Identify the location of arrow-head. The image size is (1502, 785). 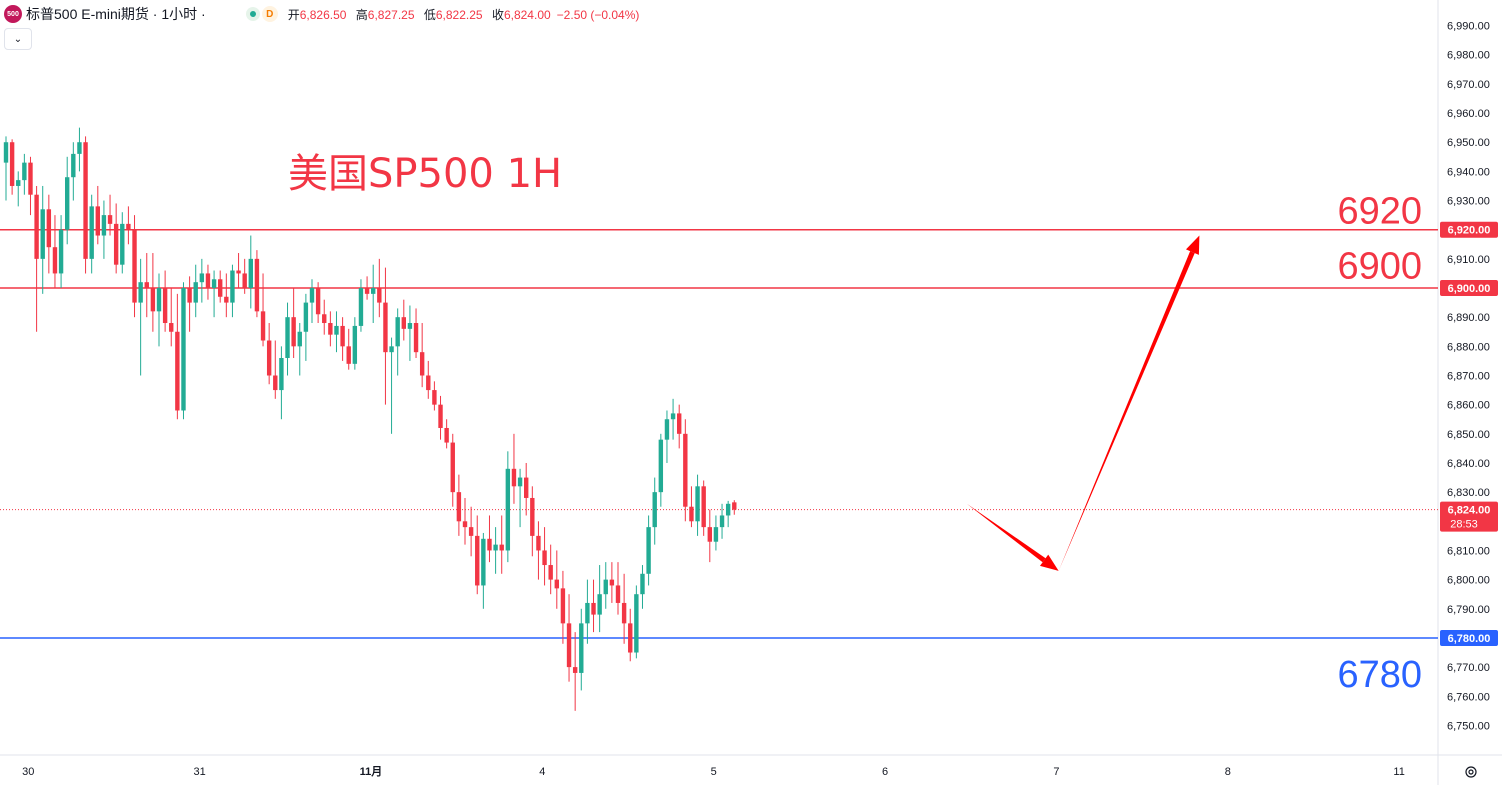
(1049, 562).